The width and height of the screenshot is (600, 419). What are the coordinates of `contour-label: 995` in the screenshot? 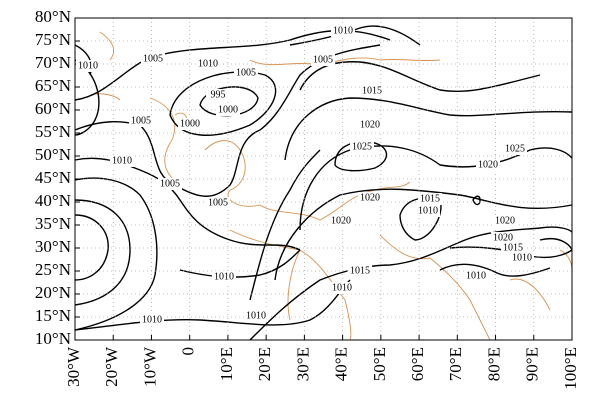 It's located at (218, 94).